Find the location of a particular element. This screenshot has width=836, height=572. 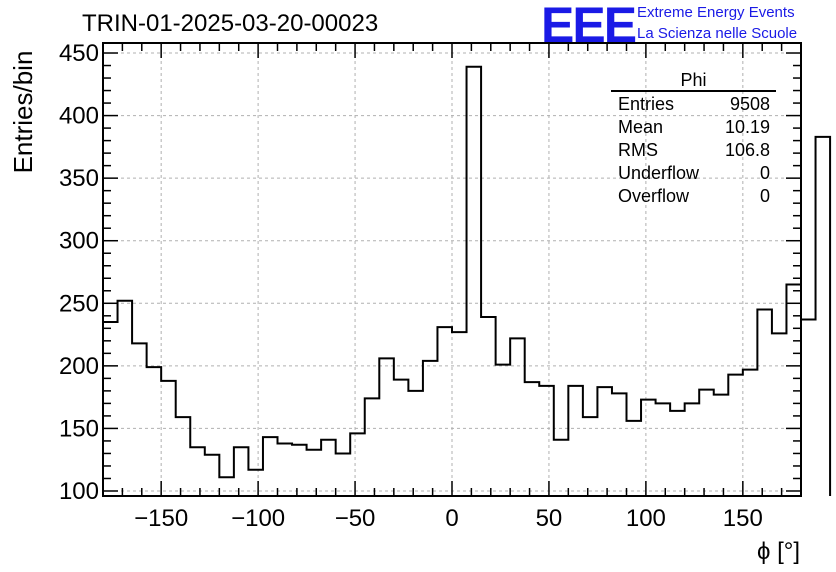

stats-label: Underflow is located at coordinates (659, 173).